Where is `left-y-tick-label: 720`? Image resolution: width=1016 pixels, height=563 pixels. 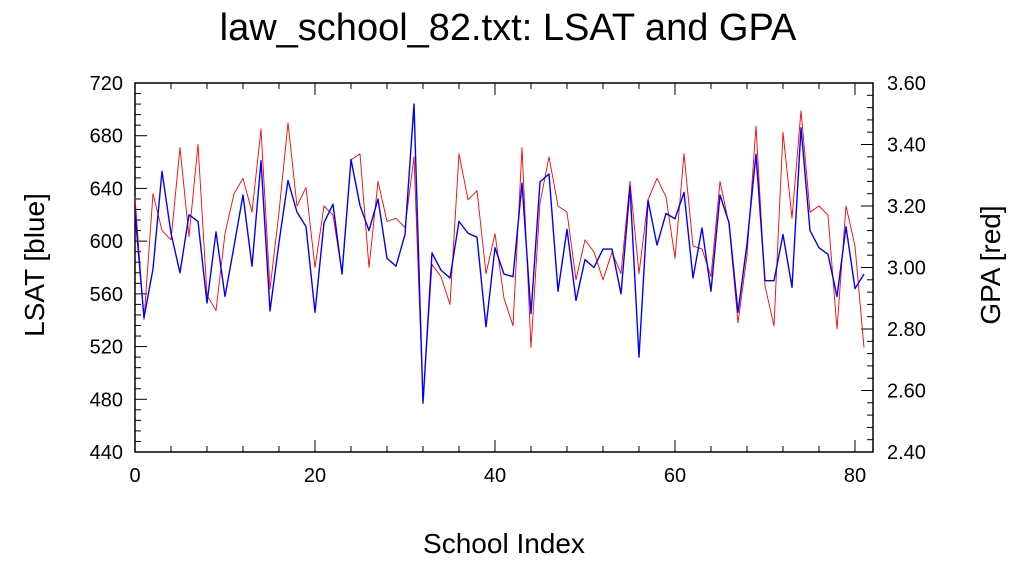
left-y-tick-label: 720 is located at coordinates (106, 84).